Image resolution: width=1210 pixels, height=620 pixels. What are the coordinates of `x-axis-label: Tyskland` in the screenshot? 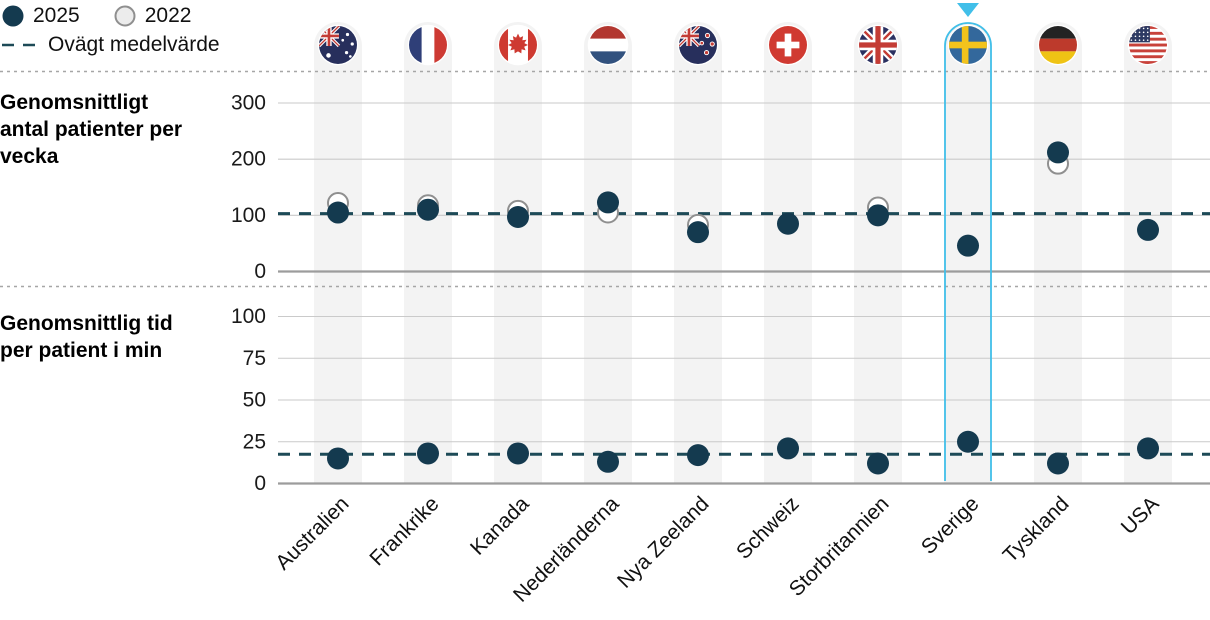 It's located at (1036, 529).